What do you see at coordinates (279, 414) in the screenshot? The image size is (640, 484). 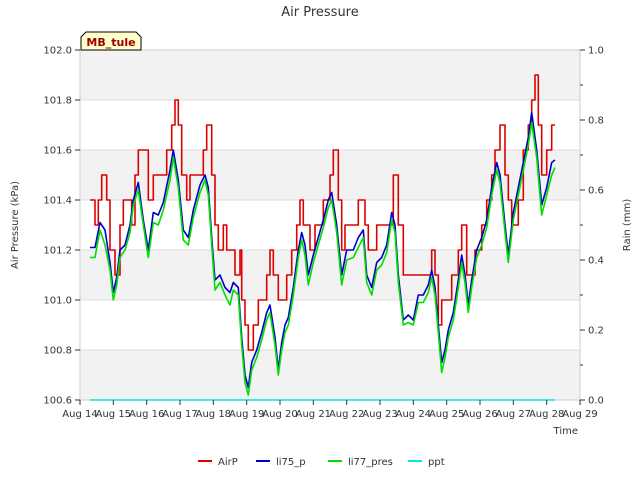 I see `x-tick-label: Aug 20` at bounding box center [279, 414].